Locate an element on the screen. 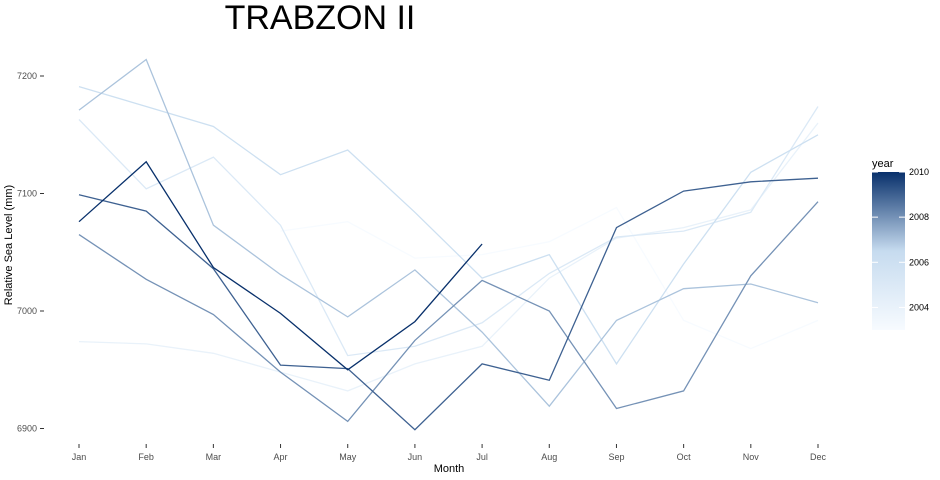 The image size is (940, 480). x-axis: Jan Feb Mar Apr May Jun Jul Aug Sep Oct Nov Dec is located at coordinates (449, 453).